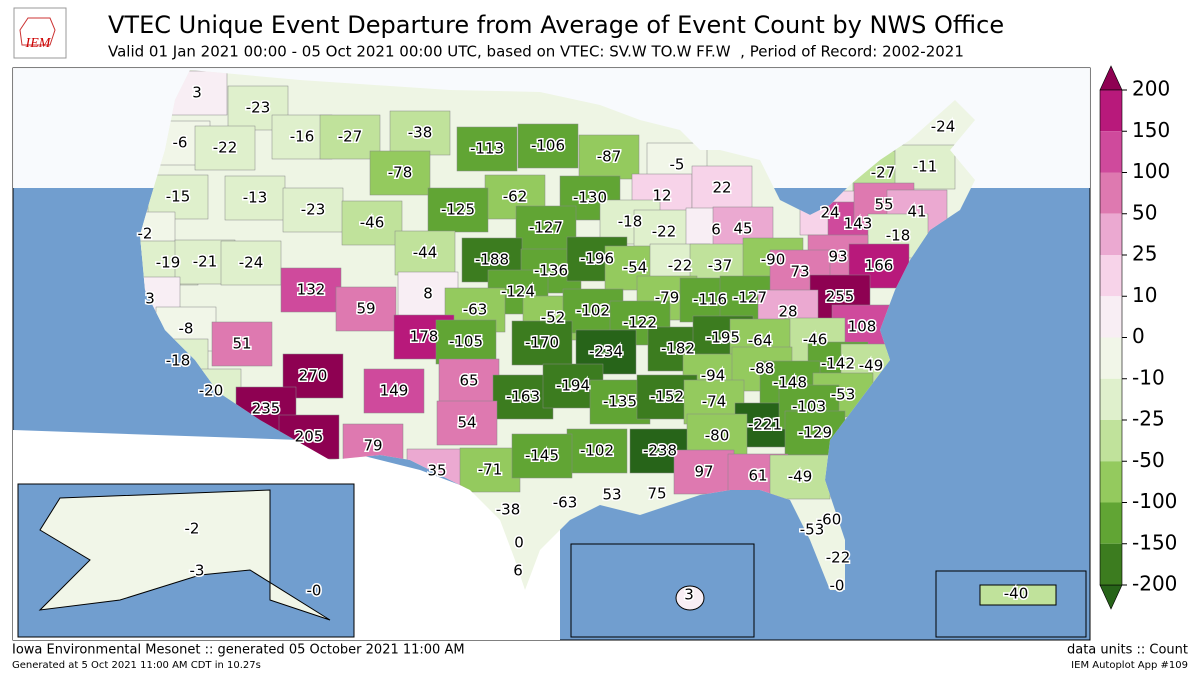  I want to click on office-label: 51, so click(241, 344).